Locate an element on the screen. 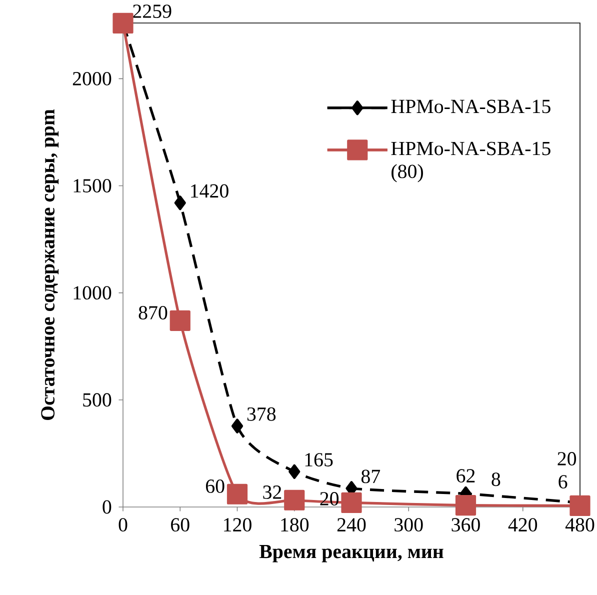 The height and width of the screenshot is (595, 597). data-label: 32 is located at coordinates (272, 492).